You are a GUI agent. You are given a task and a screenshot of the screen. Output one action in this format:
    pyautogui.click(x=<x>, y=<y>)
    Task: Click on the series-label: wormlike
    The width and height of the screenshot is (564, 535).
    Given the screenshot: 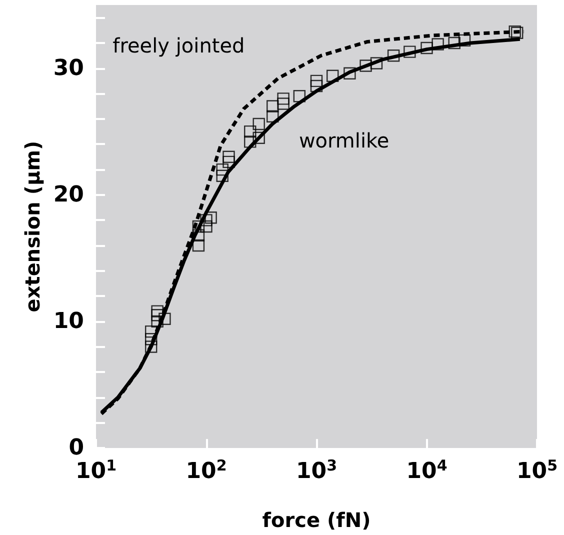 What is the action you would take?
    pyautogui.click(x=344, y=140)
    